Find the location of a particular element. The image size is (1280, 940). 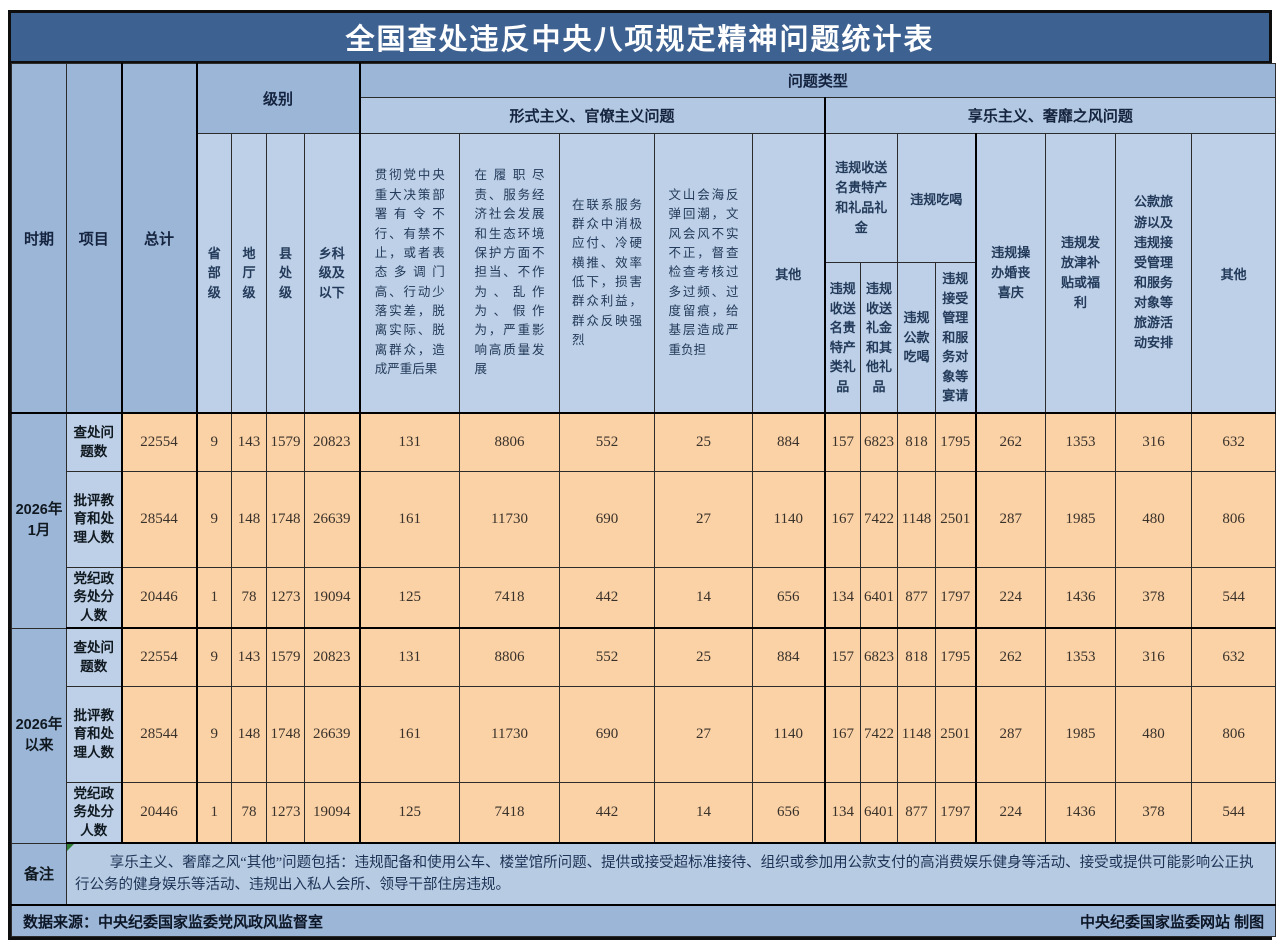

header-problem-type: 问题类型 is located at coordinates (818, 80).